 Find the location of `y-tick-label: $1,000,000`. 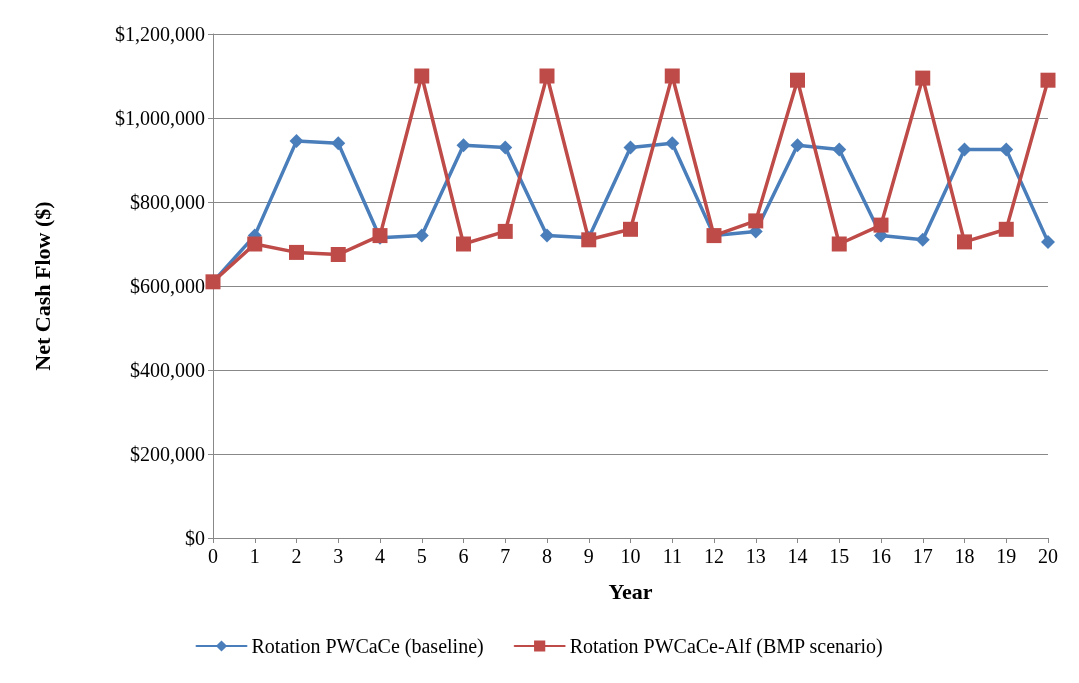

y-tick-label: $1,000,000 is located at coordinates (160, 118).